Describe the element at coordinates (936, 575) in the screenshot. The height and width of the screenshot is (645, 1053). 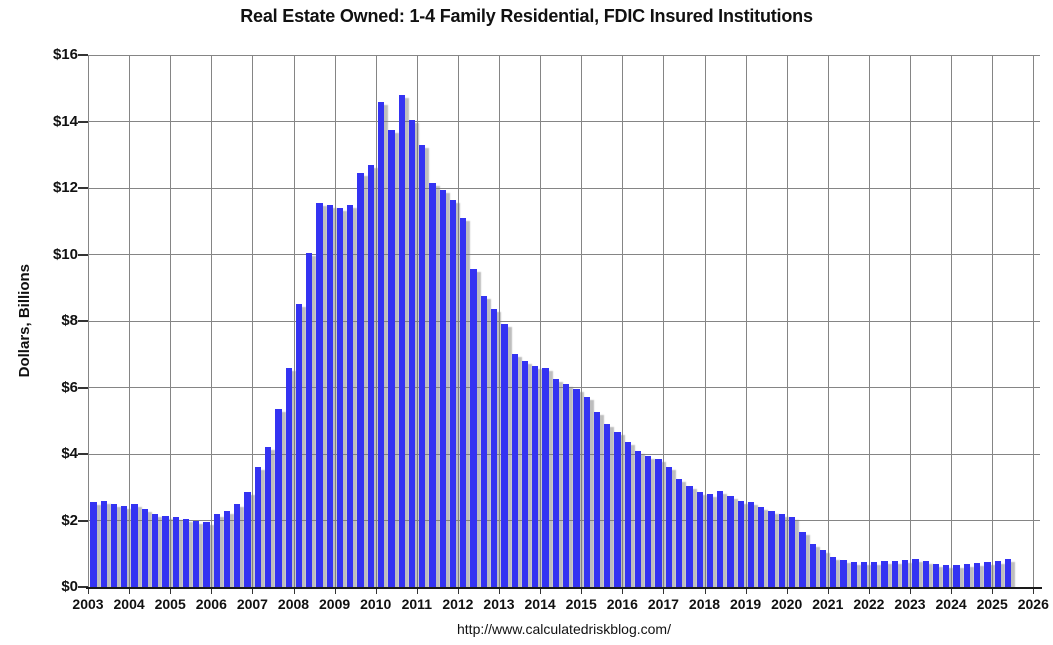
I see `bar-2023-q3` at that location.